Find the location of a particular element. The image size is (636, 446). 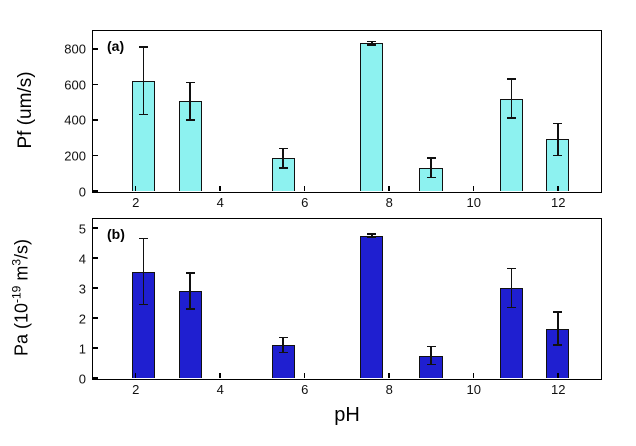

y-axis-label-b: Pa (10-19 m3/s) is located at coordinates (21, 298).